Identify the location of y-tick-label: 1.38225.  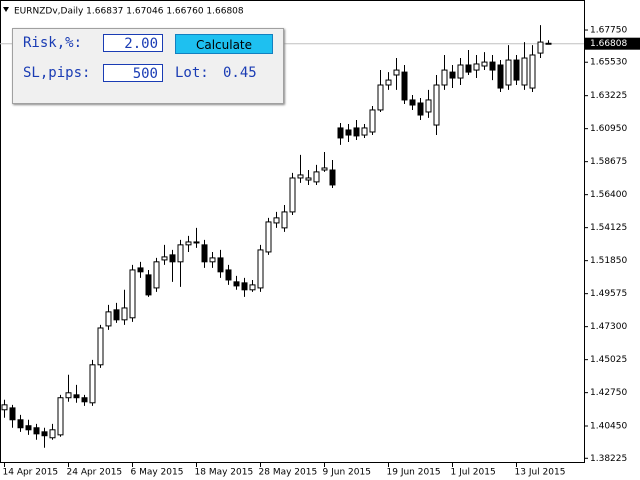
(608, 459).